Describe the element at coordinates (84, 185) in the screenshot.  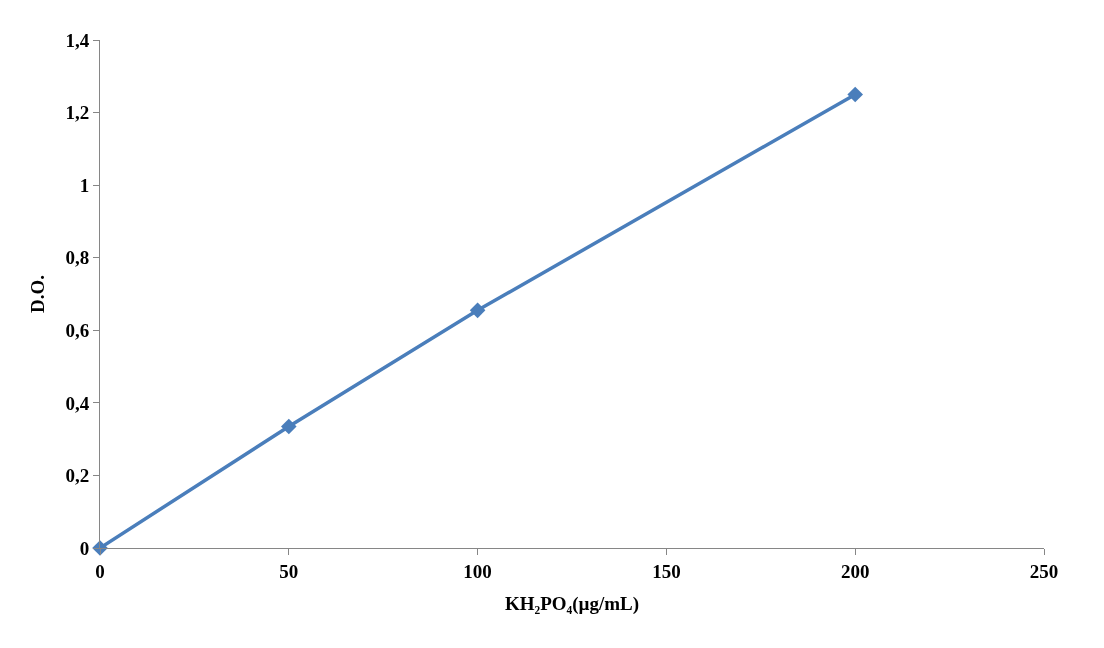
I see `y-tick-label: 1` at that location.